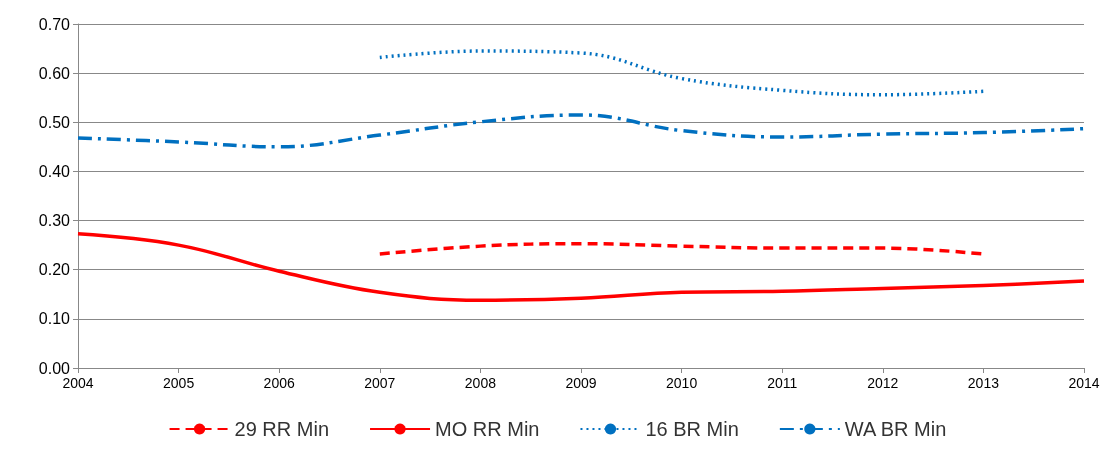  I want to click on y-tick-label: 0.50, so click(54, 122).